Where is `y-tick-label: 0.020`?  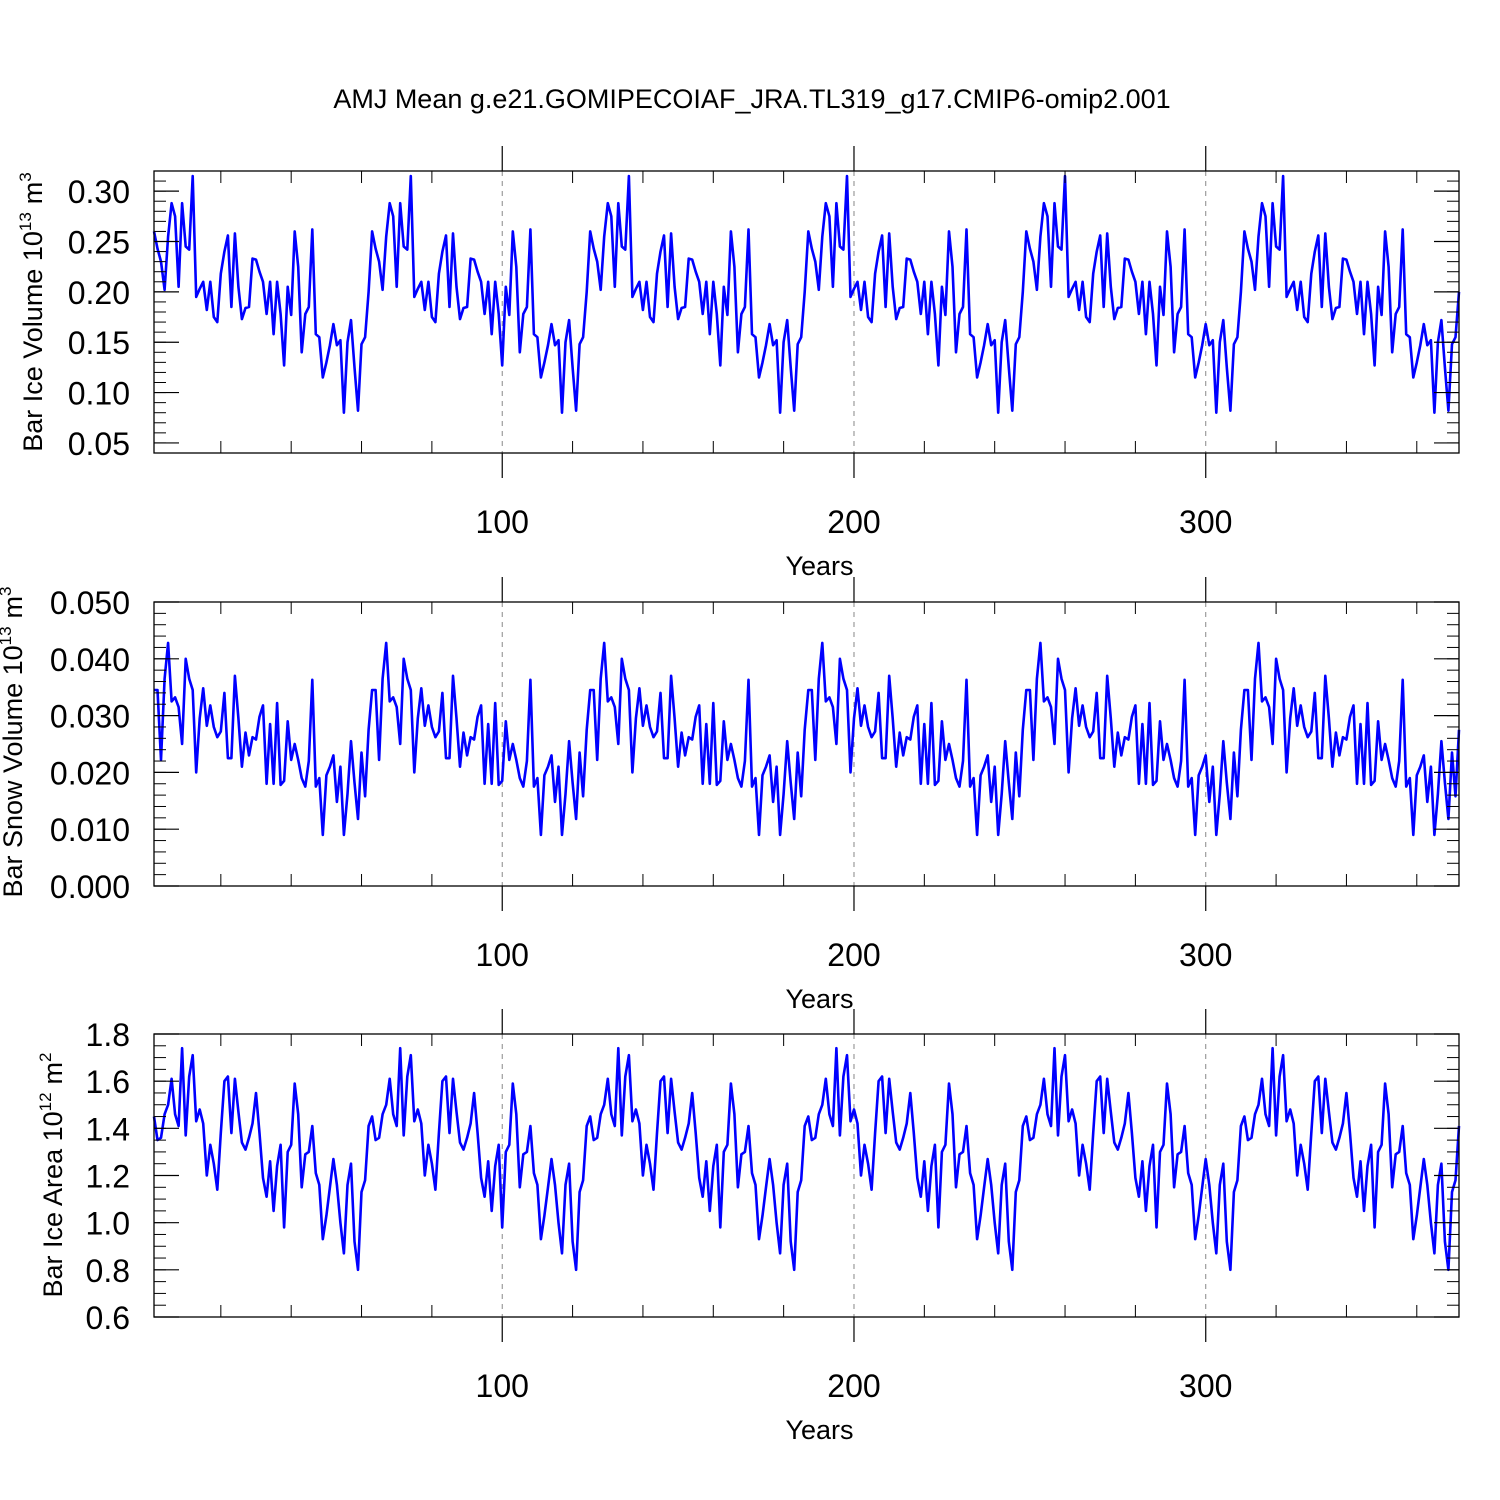
y-tick-label: 0.020 is located at coordinates (90, 773).